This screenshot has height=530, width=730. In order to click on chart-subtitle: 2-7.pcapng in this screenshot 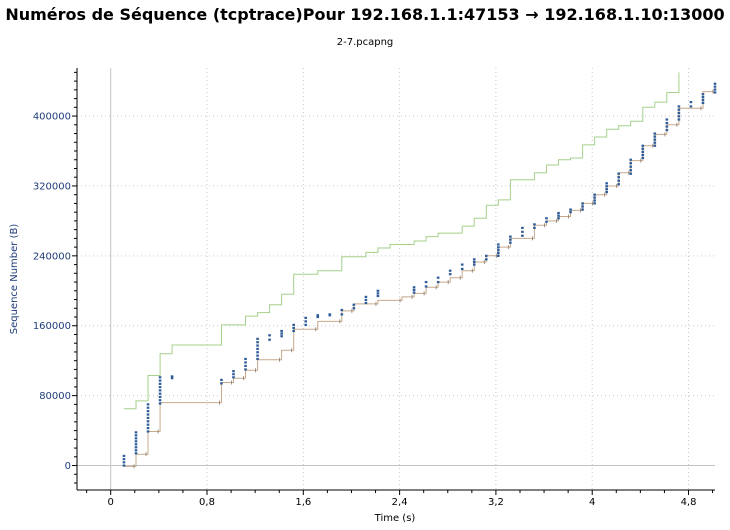, I will do `click(365, 42)`.